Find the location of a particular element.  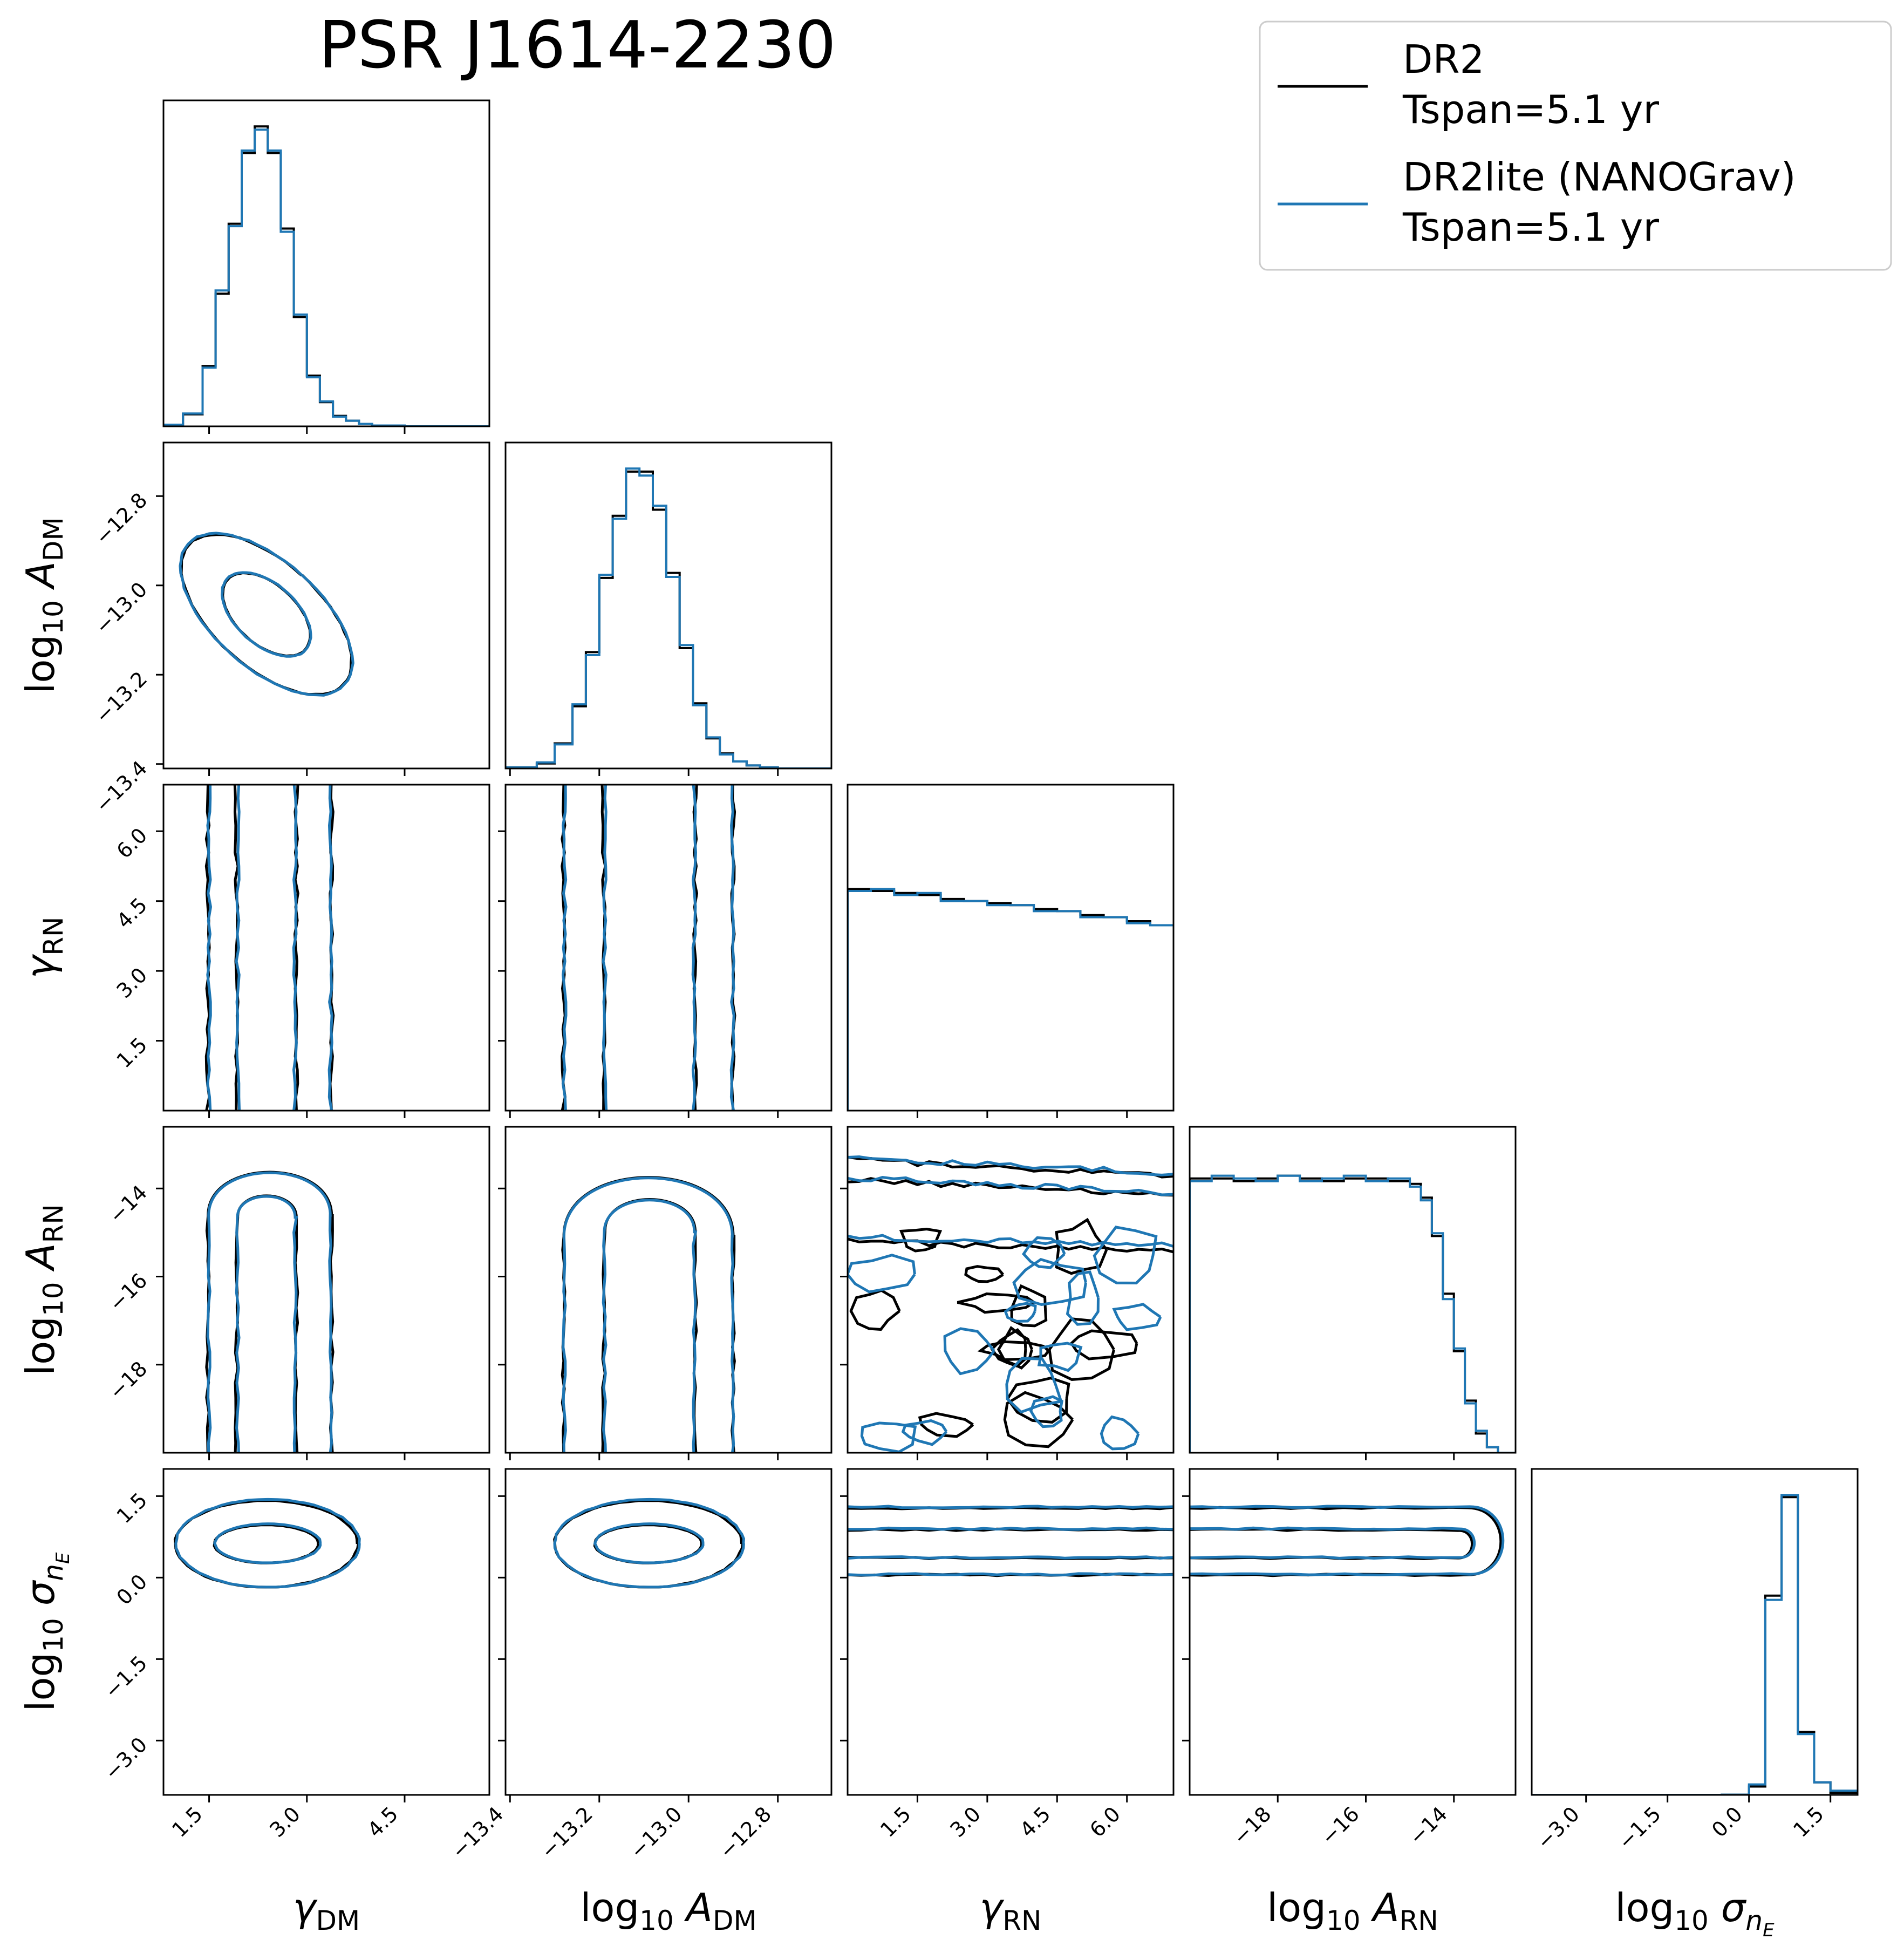

legend-frame is located at coordinates (1575, 146).